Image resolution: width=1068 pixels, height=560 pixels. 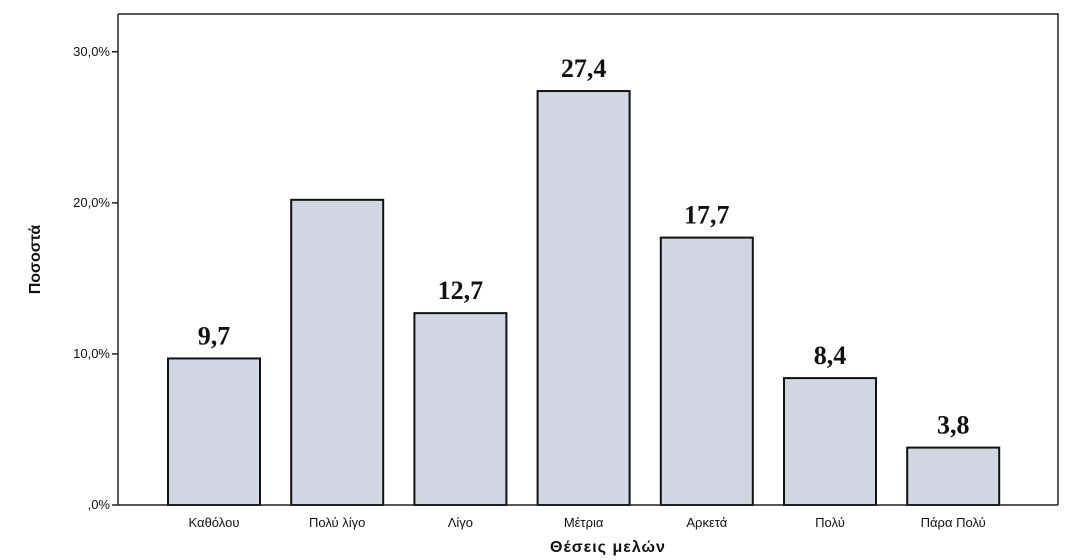 What do you see at coordinates (460, 522) in the screenshot?
I see `x-tick-label: Λίγο` at bounding box center [460, 522].